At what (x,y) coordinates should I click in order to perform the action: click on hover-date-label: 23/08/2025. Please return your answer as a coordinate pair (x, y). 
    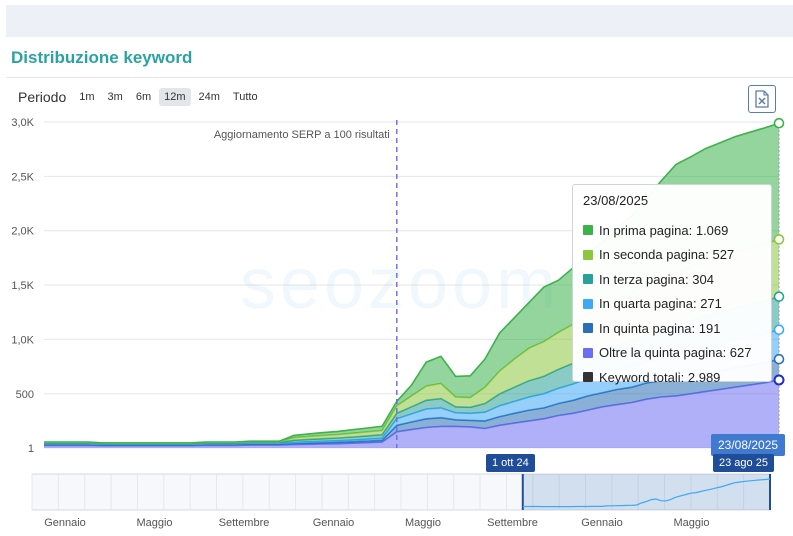
    Looking at the image, I should click on (748, 445).